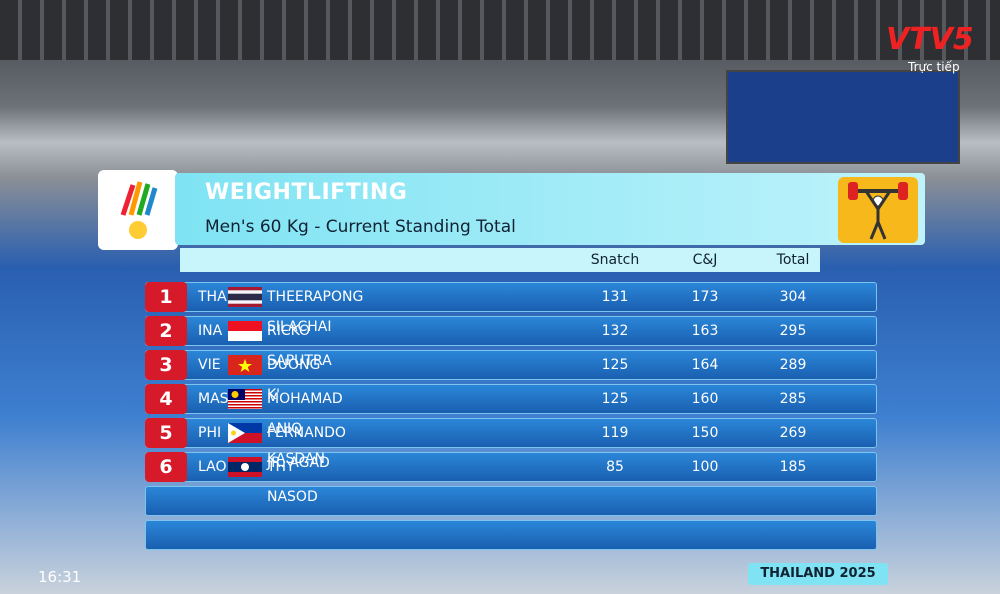  I want to click on cj-score: 160, so click(705, 399).